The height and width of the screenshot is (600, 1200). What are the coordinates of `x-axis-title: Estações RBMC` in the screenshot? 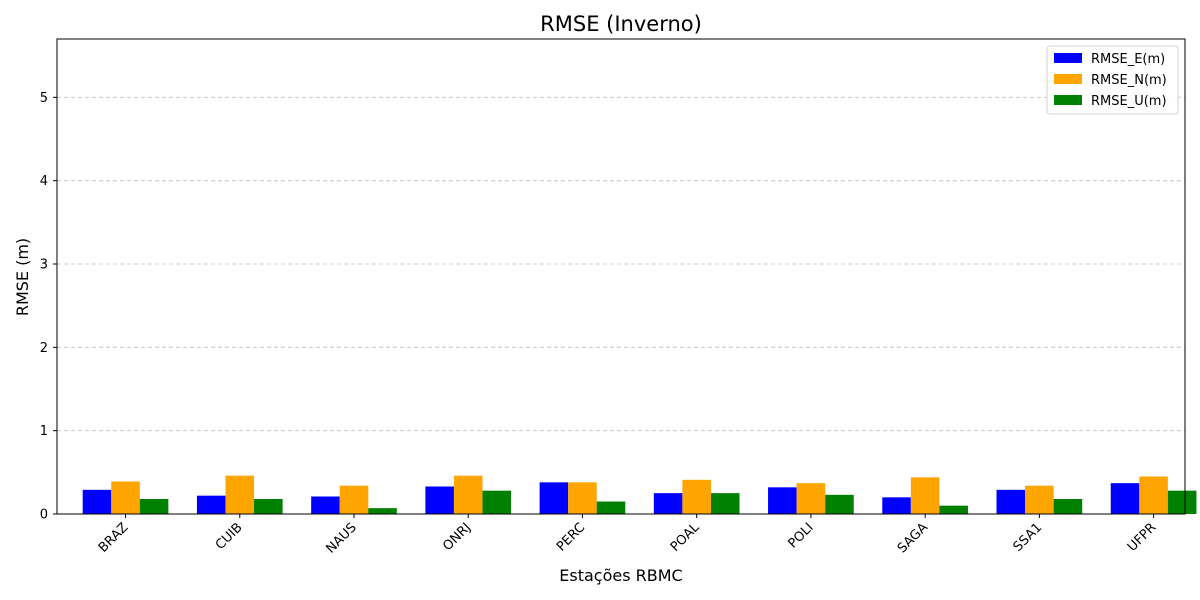 It's located at (620, 575).